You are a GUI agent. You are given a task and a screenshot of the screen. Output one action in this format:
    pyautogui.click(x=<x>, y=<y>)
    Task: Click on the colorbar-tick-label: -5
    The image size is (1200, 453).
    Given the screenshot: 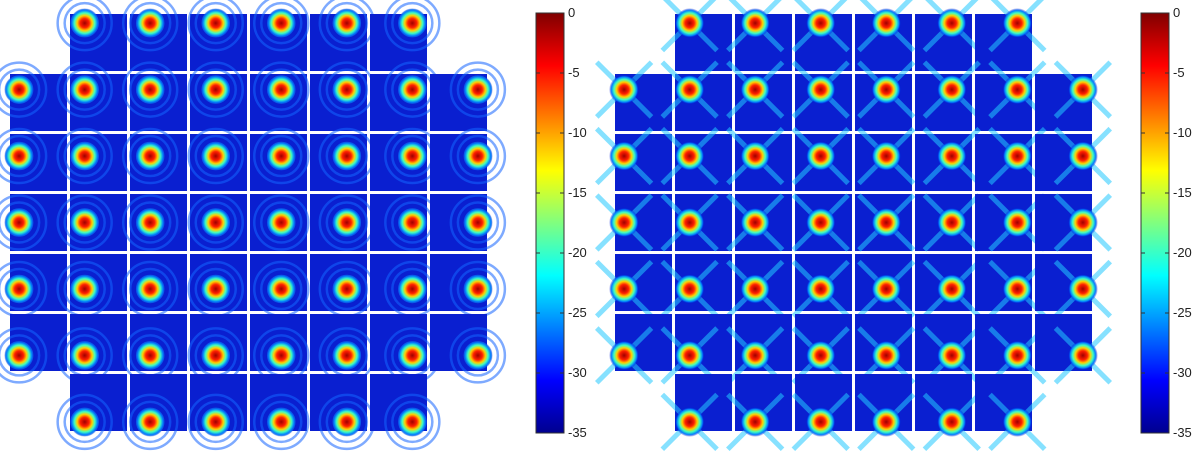 What is the action you would take?
    pyautogui.click(x=574, y=72)
    